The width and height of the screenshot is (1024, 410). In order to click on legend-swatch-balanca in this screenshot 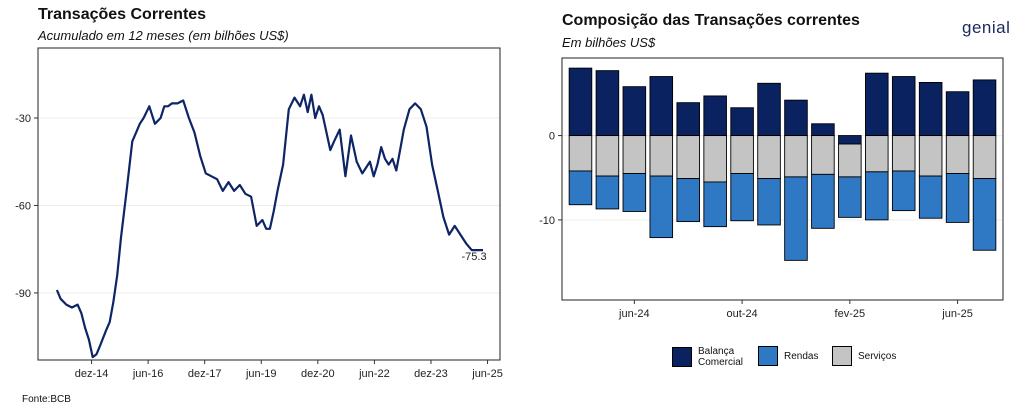, I will do `click(682, 357)`.